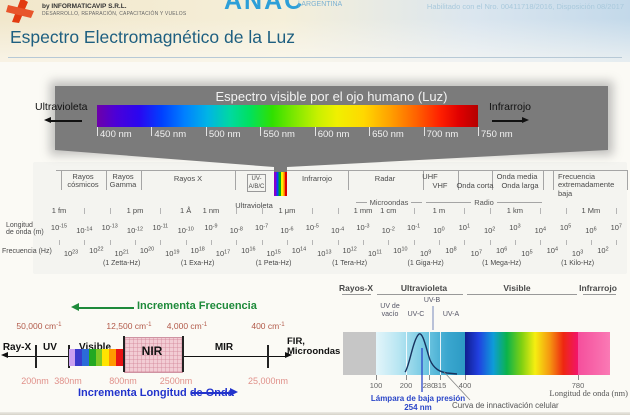 This screenshot has width=630, height=415. What do you see at coordinates (152, 351) in the screenshot?
I see `ir-section-label: NIR` at bounding box center [152, 351].